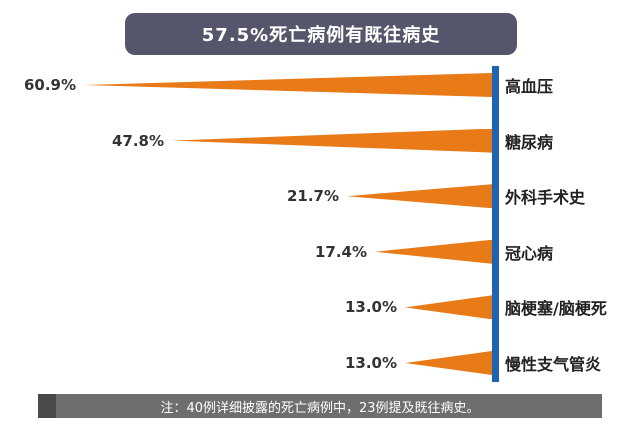 This screenshot has width=640, height=426. I want to click on value-label: 47.8%, so click(137, 140).